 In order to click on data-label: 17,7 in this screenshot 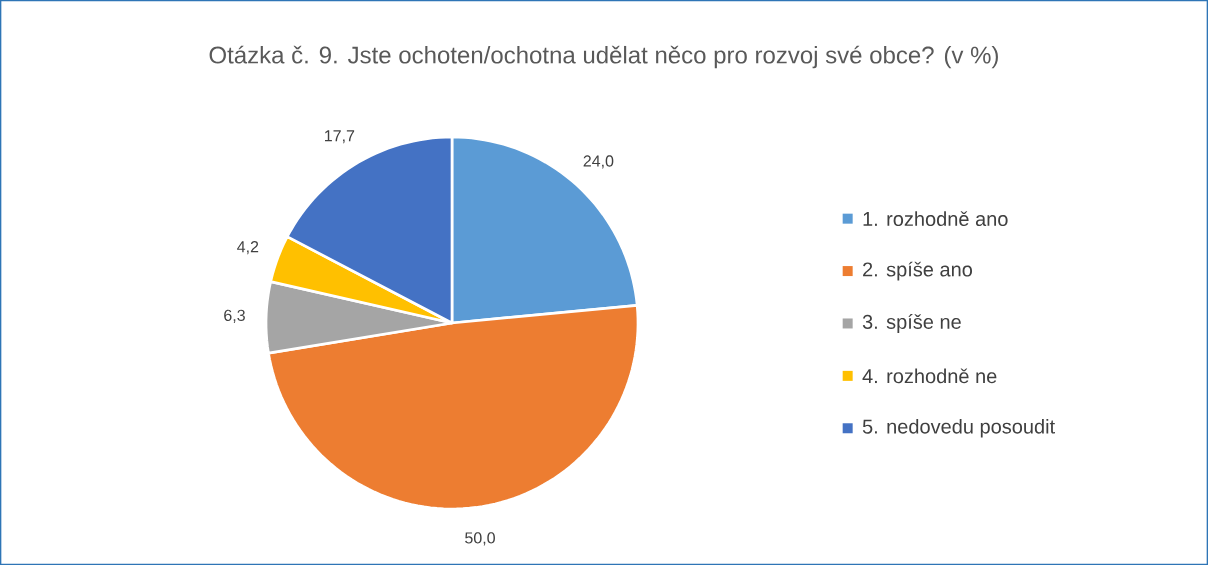, I will do `click(340, 137)`.